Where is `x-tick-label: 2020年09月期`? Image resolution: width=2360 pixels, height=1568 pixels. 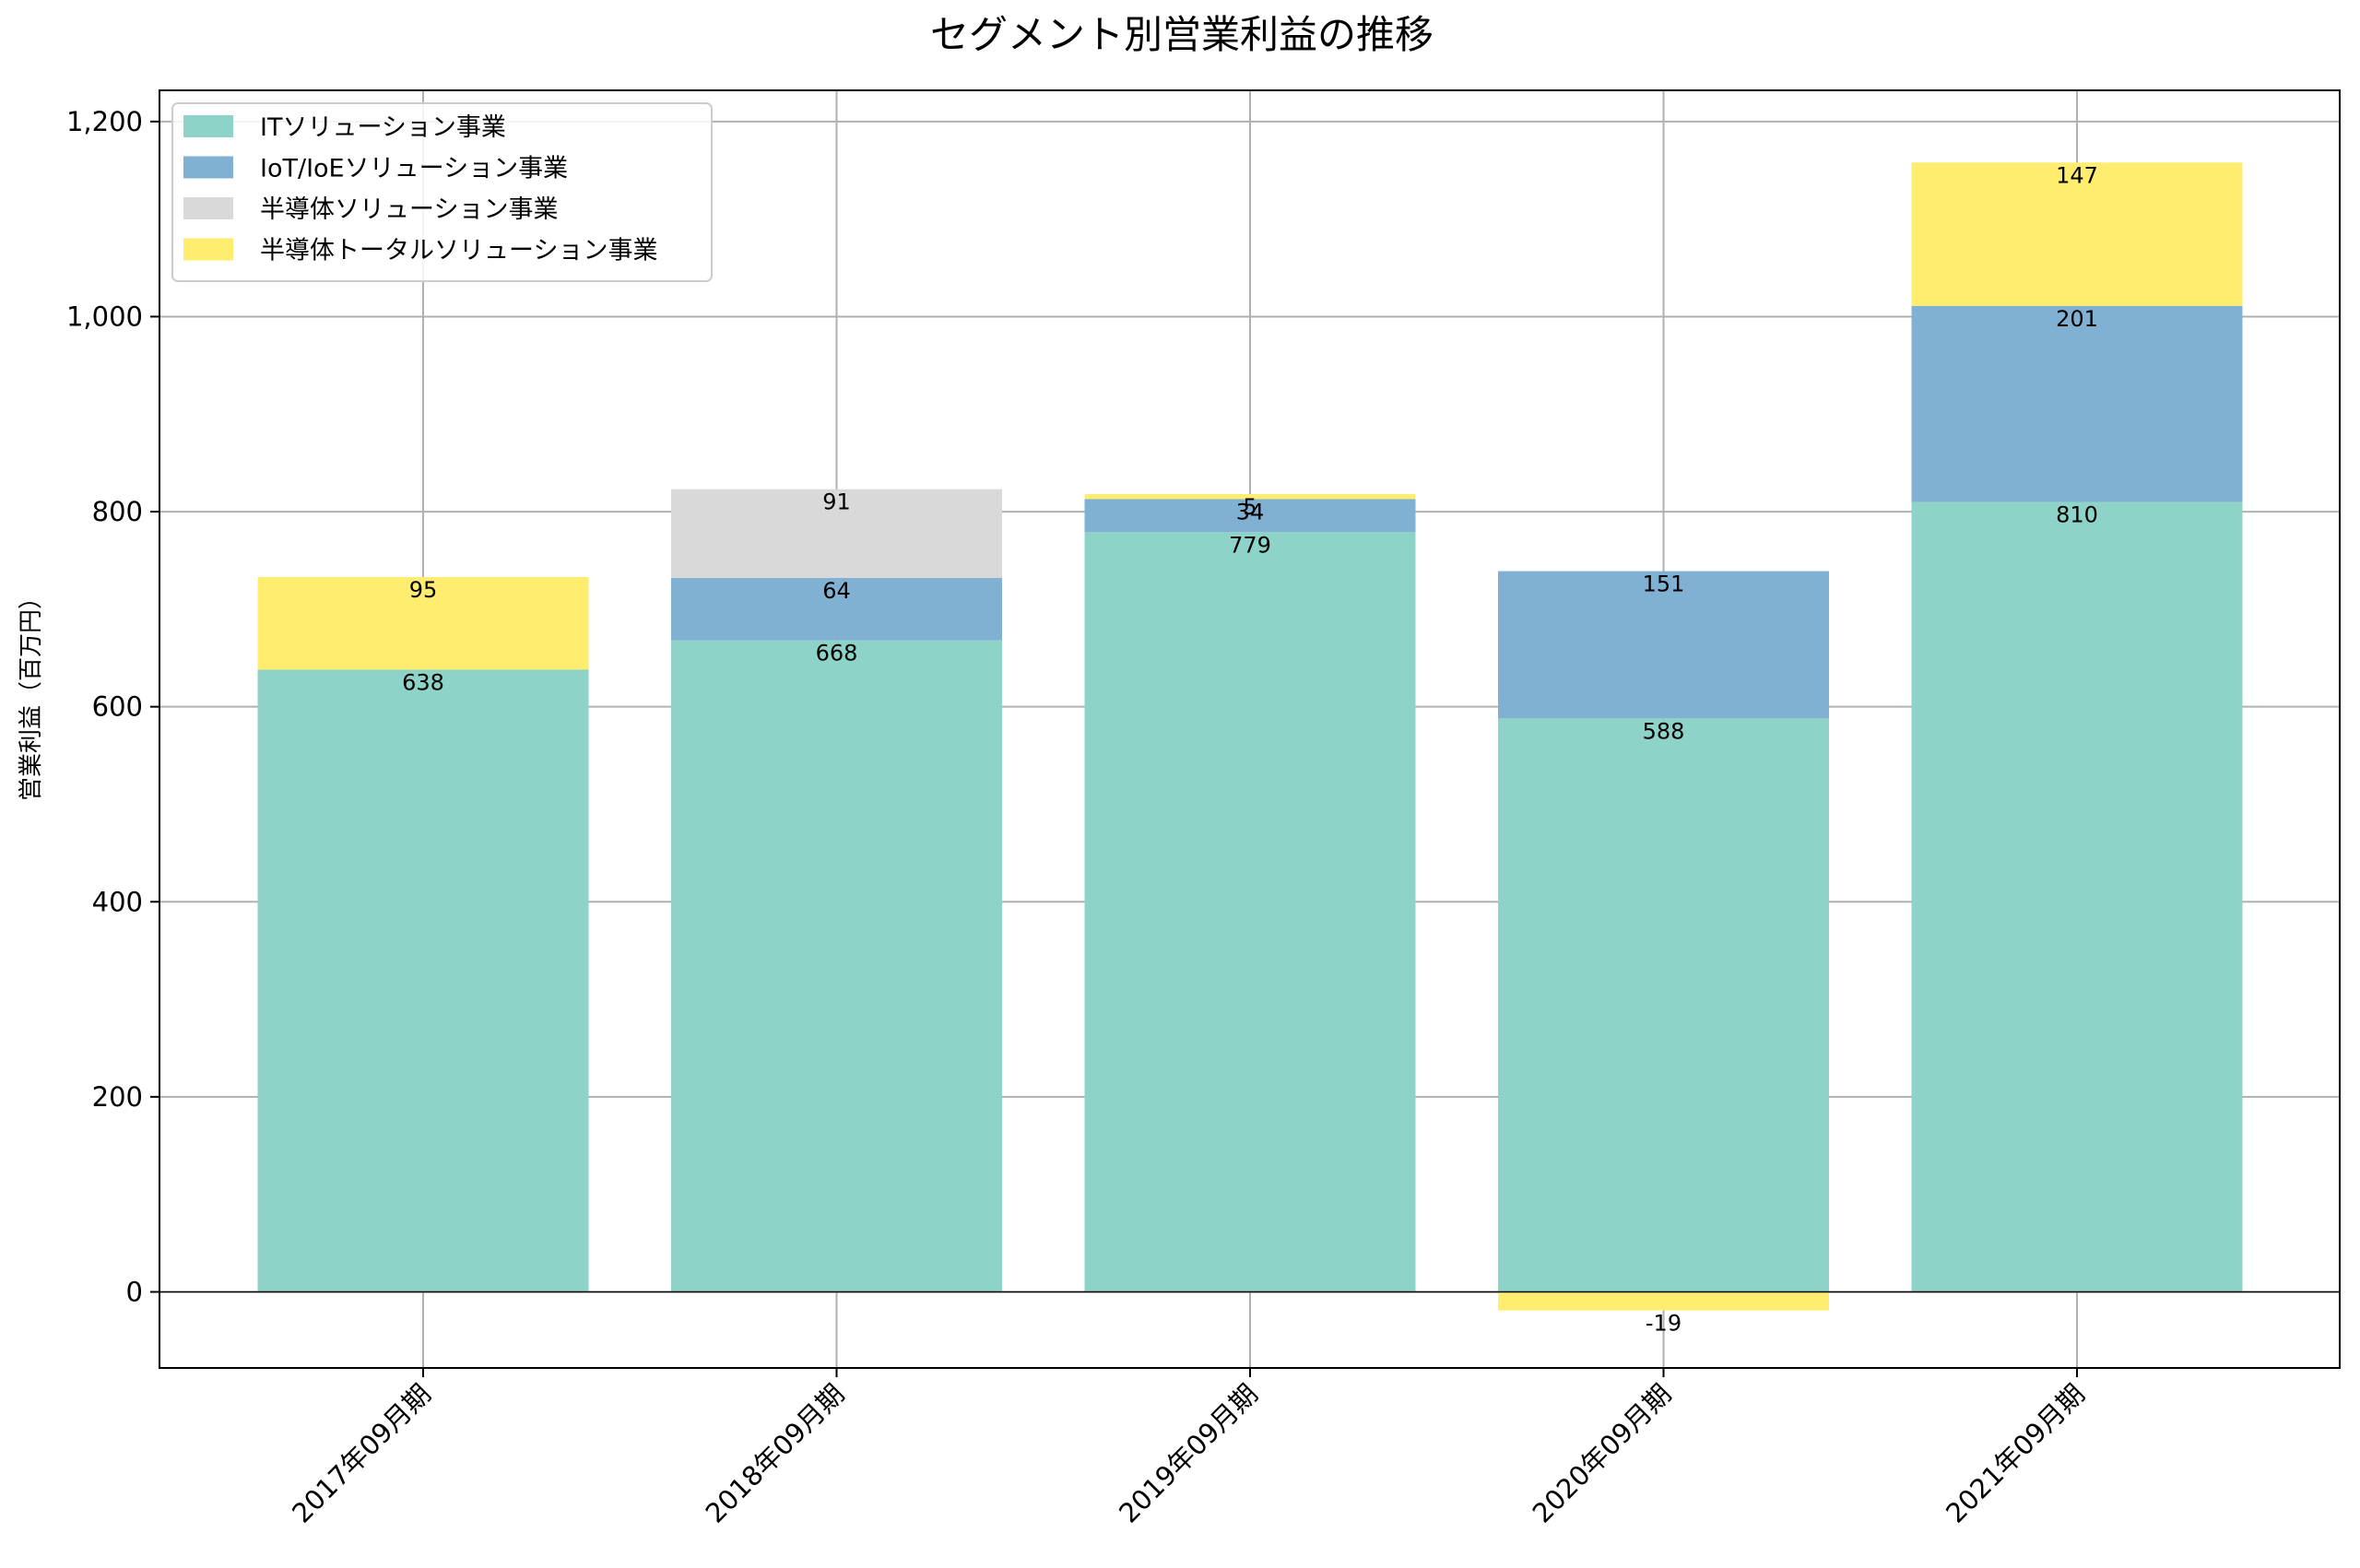 x-tick-label: 2020年09月期 is located at coordinates (1602, 1454).